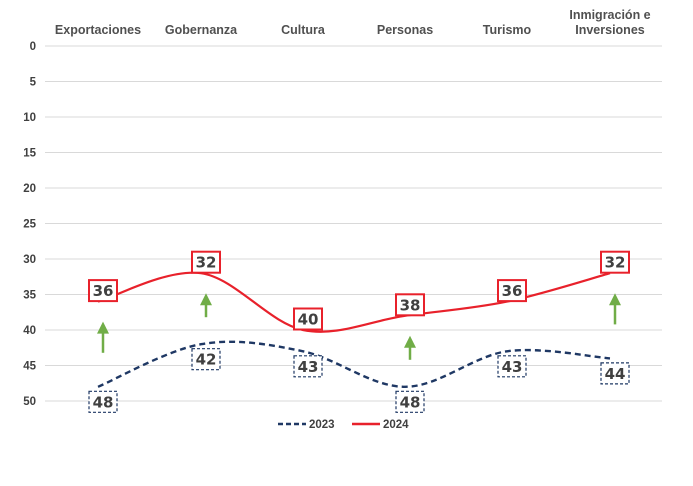  I want to click on data-label-2023: 42, so click(206, 360).